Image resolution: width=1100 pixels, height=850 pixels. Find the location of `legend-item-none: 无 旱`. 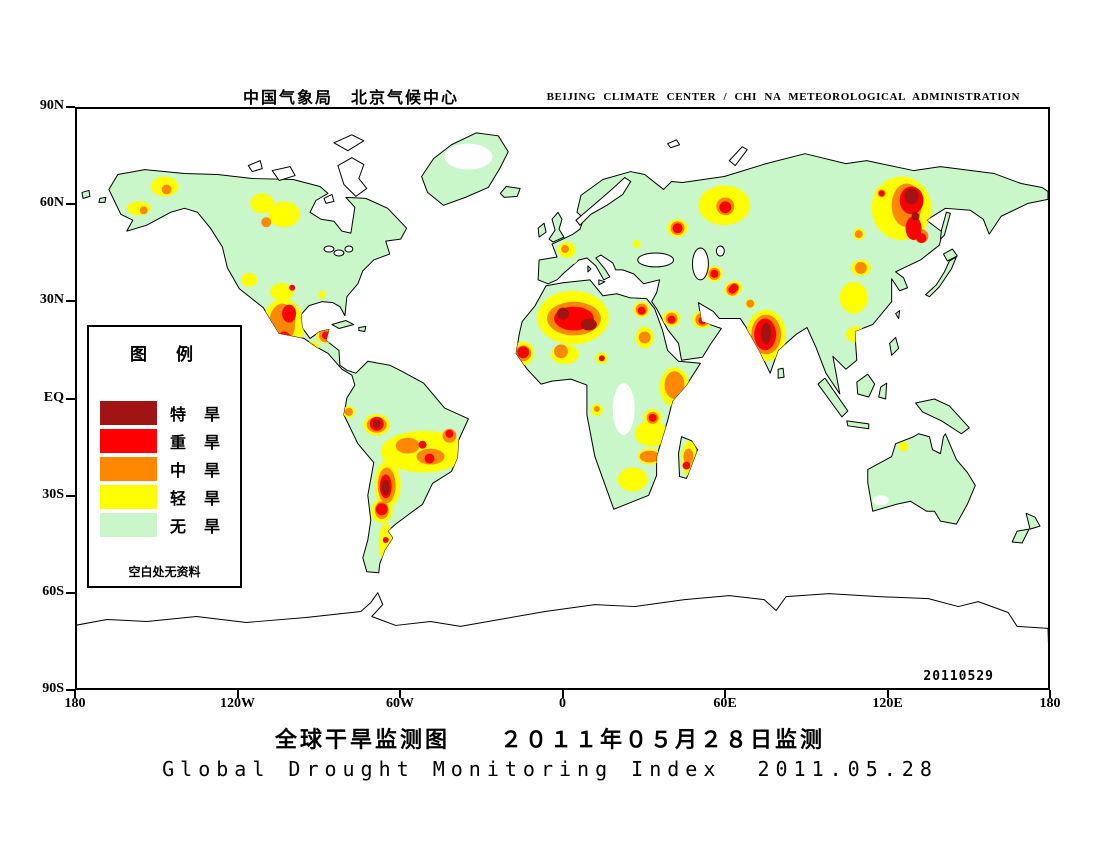

legend-item-none: 无 旱 is located at coordinates (170, 525).